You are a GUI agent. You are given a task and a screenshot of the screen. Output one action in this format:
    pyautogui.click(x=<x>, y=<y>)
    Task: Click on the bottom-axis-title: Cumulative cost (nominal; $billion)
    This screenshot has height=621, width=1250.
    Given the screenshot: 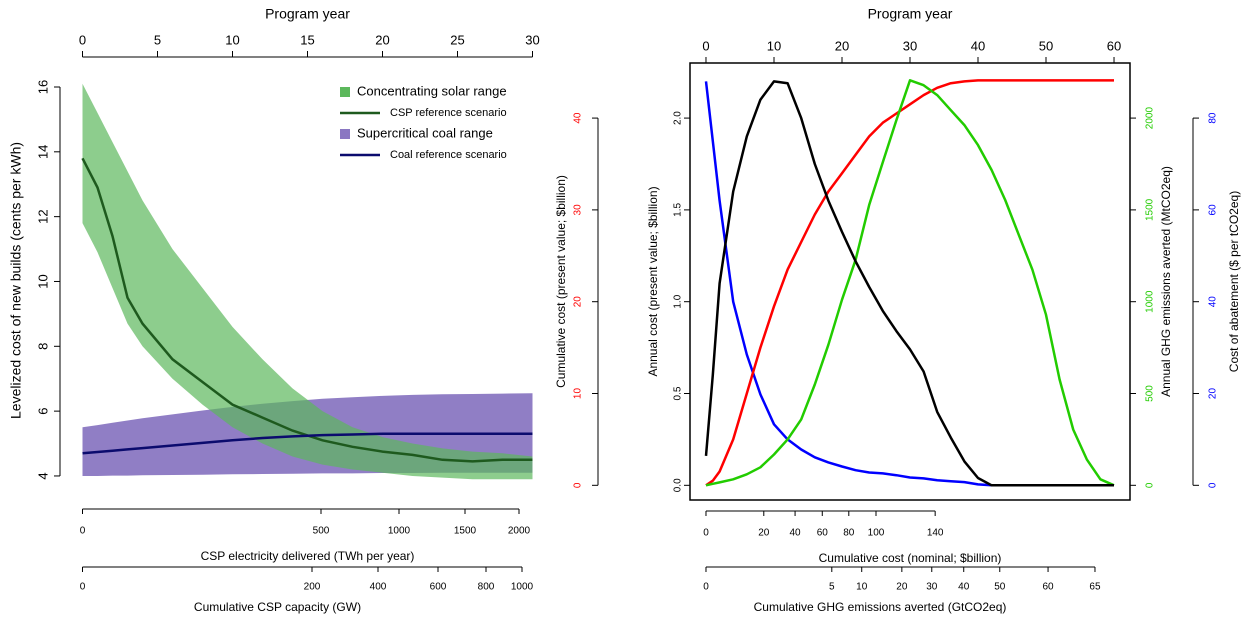 What is the action you would take?
    pyautogui.click(x=910, y=558)
    